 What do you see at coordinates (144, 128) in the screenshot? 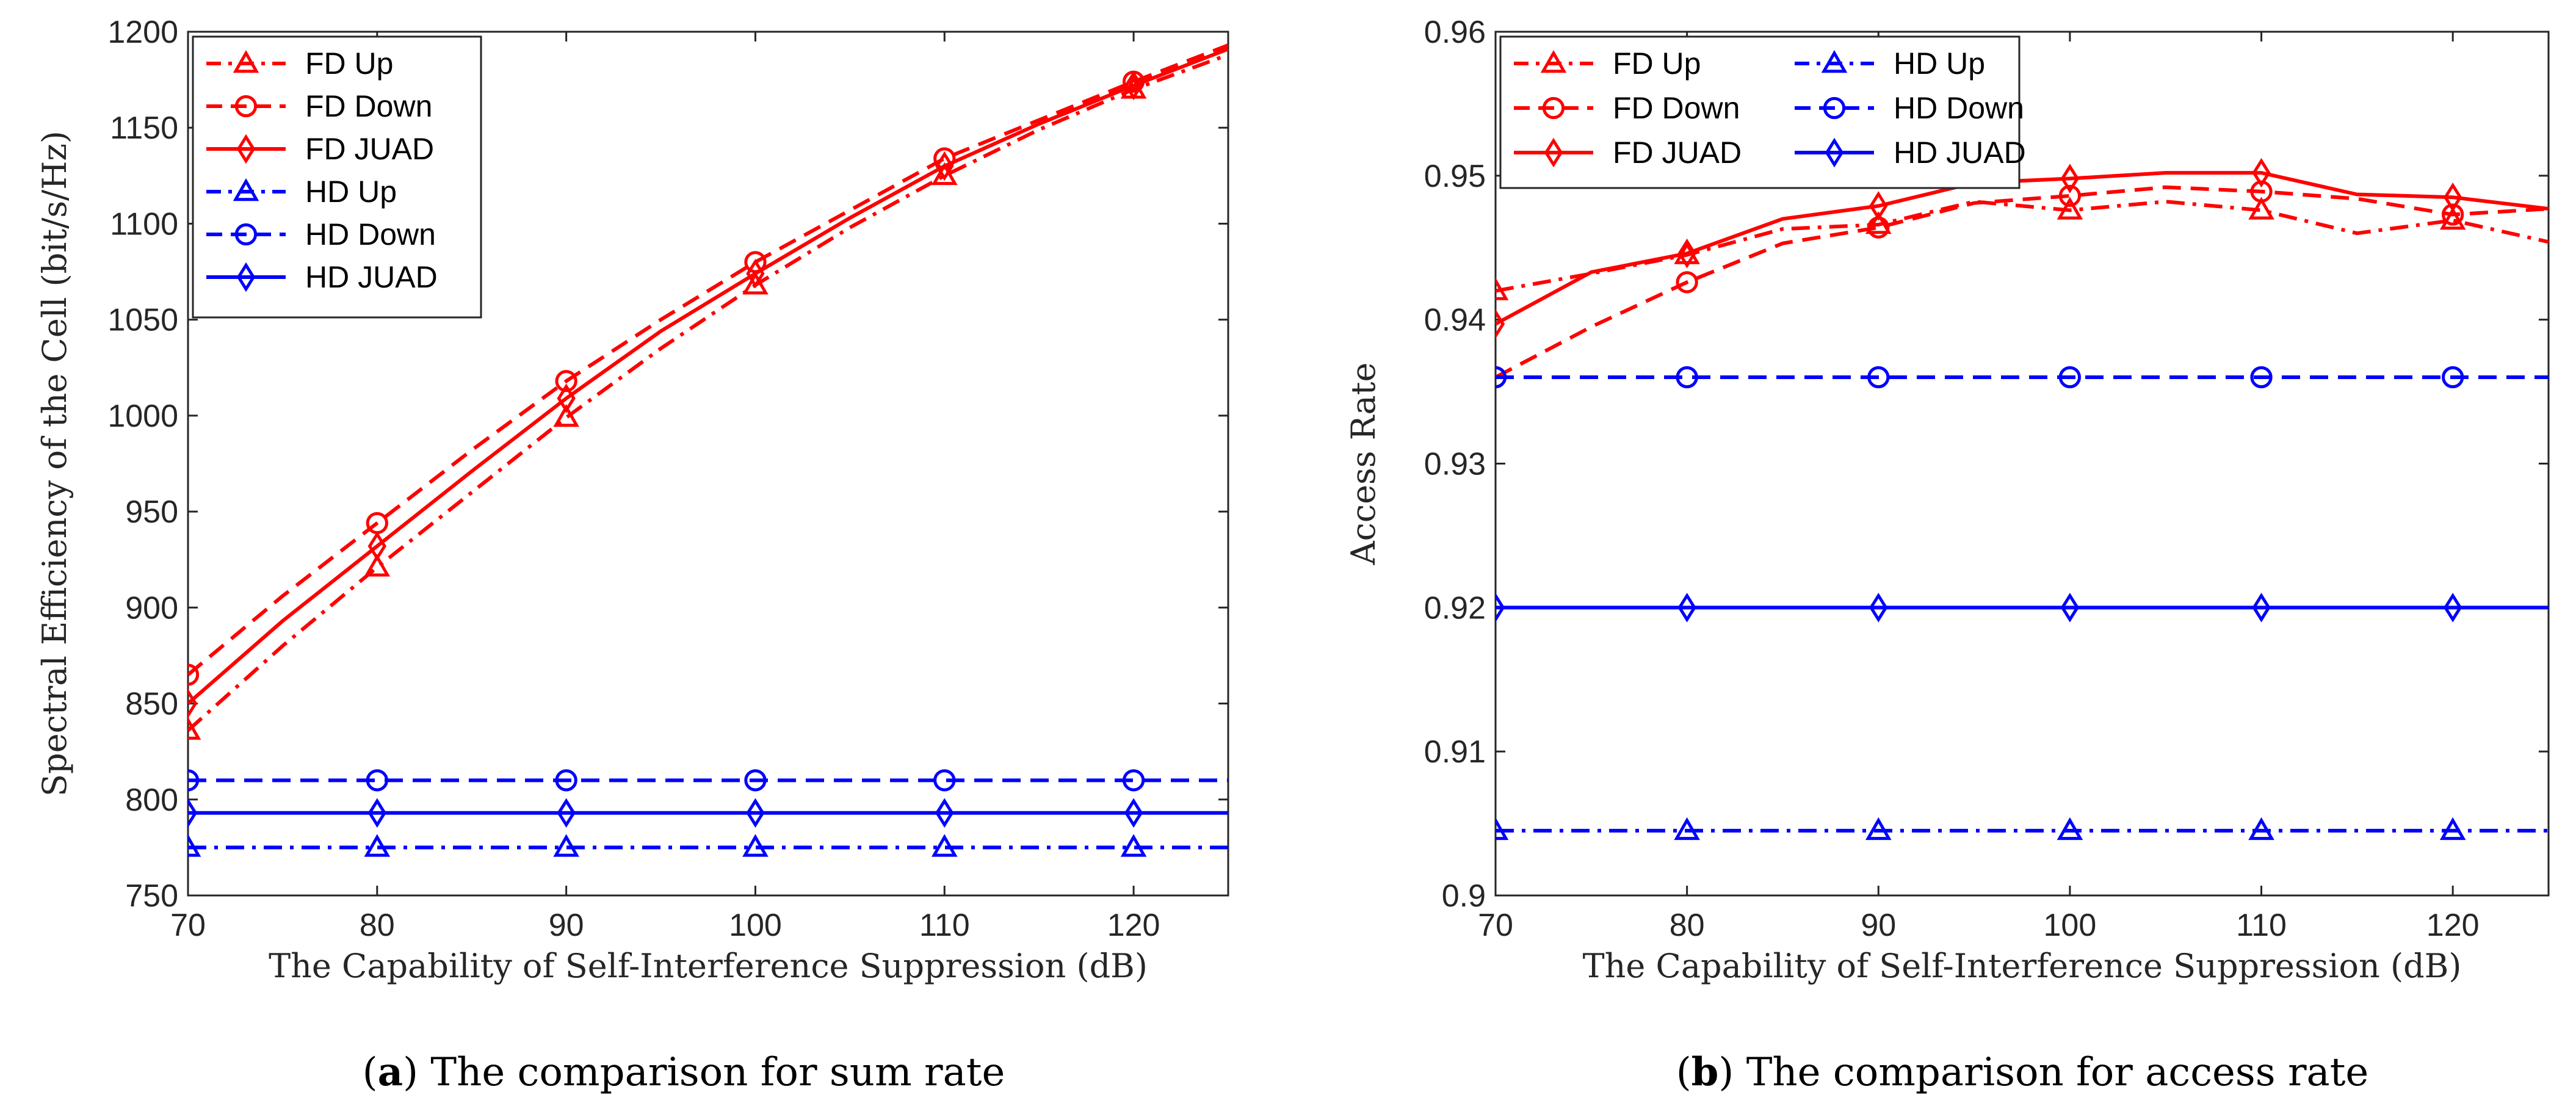
I see `y-tick-label: 1150` at bounding box center [144, 128].